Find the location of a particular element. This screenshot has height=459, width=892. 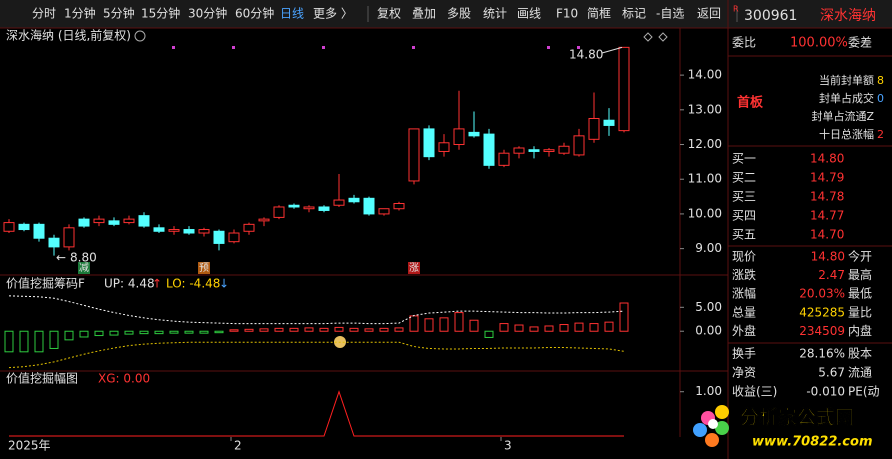

stat-value: 5.67 is located at coordinates (831, 373).